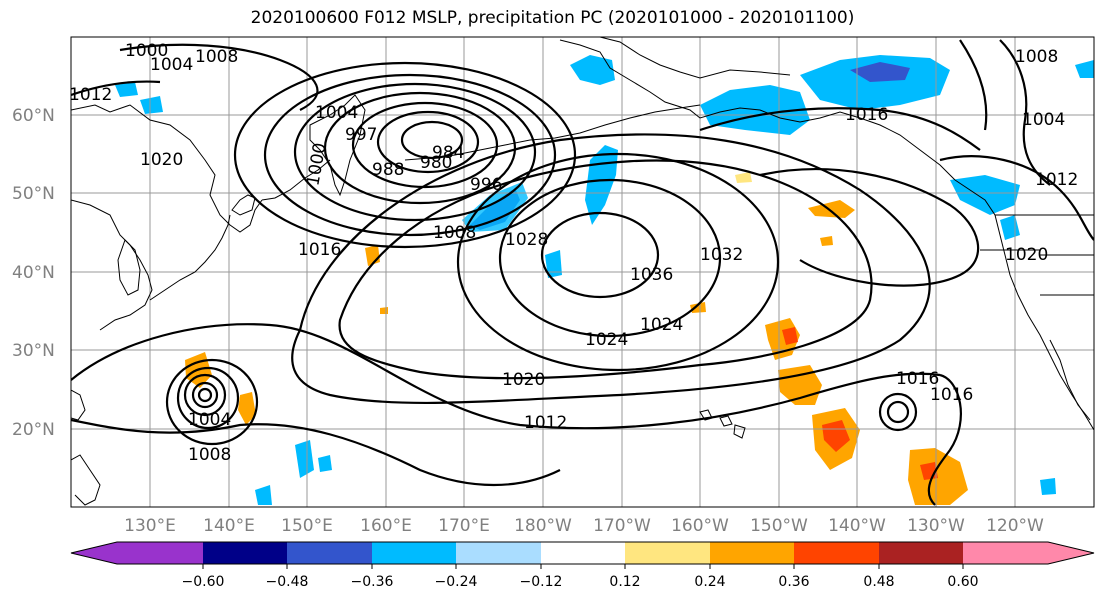 This screenshot has height=601, width=1105. What do you see at coordinates (857, 526) in the screenshot?
I see `lon-label: 140°W` at bounding box center [857, 526].